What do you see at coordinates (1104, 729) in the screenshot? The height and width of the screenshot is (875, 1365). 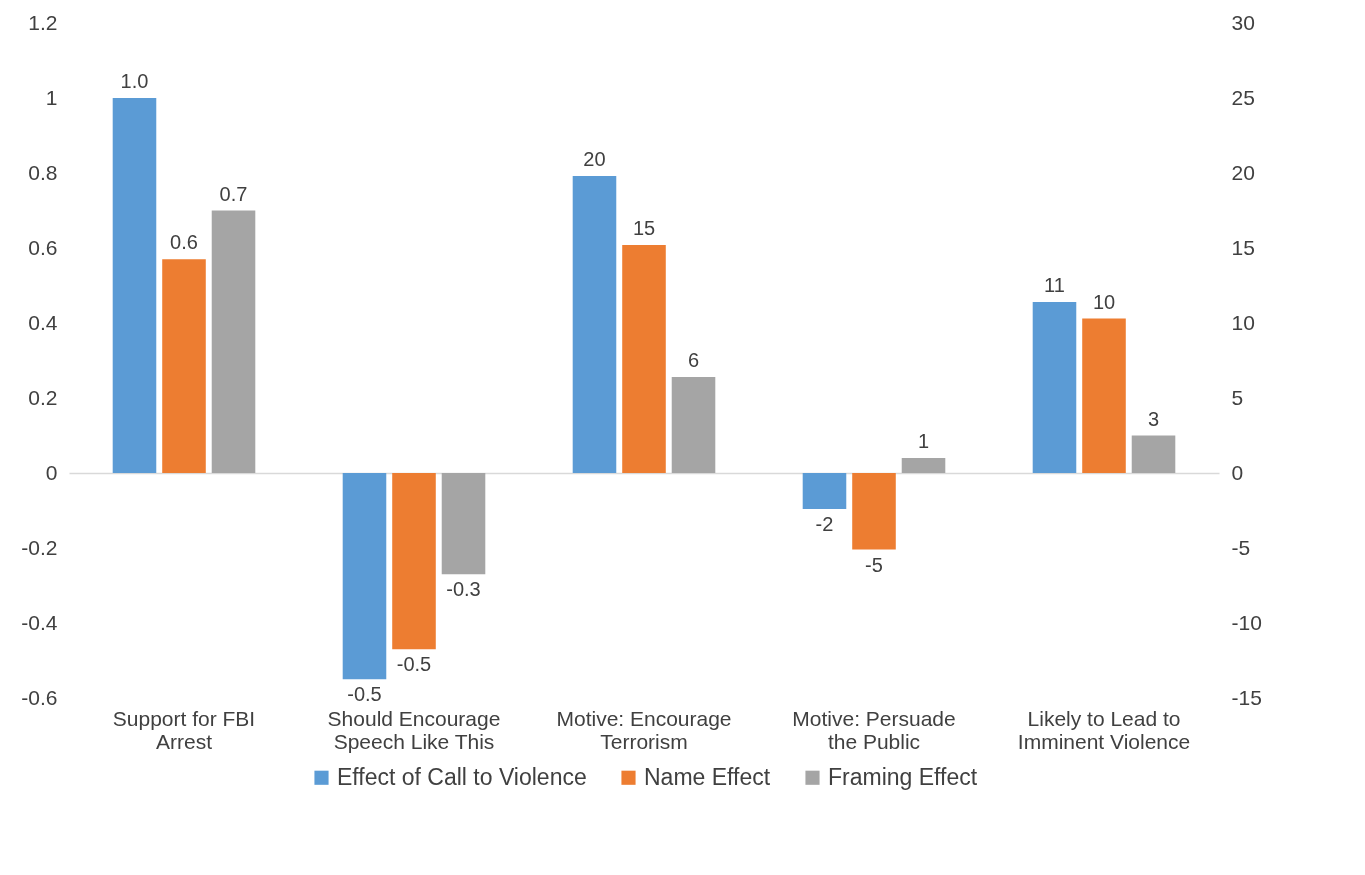 I see `x-tick-label: Likely to Lead to Imminent Violence` at bounding box center [1104, 729].